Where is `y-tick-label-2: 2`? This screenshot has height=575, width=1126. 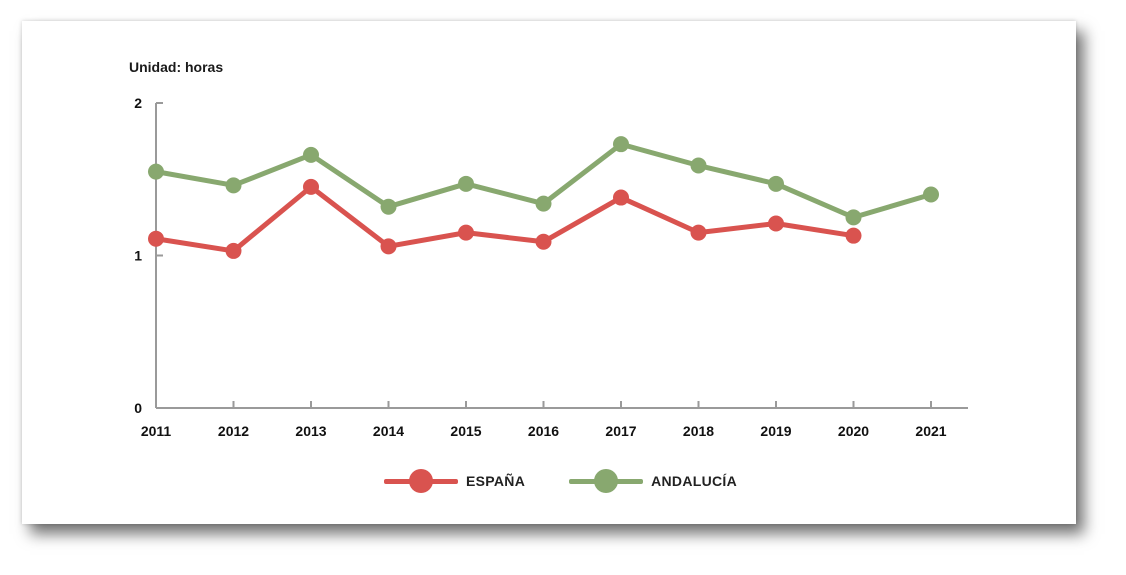 y-tick-label-2: 2 is located at coordinates (138, 103).